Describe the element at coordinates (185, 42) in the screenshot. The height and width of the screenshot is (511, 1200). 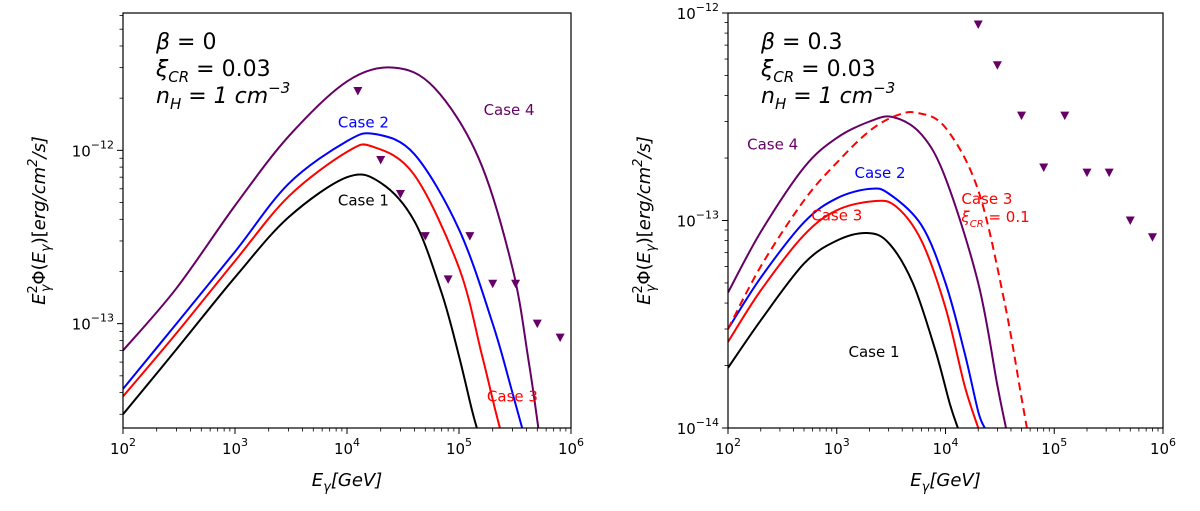
I see `parameter-annotation: β = 0` at that location.